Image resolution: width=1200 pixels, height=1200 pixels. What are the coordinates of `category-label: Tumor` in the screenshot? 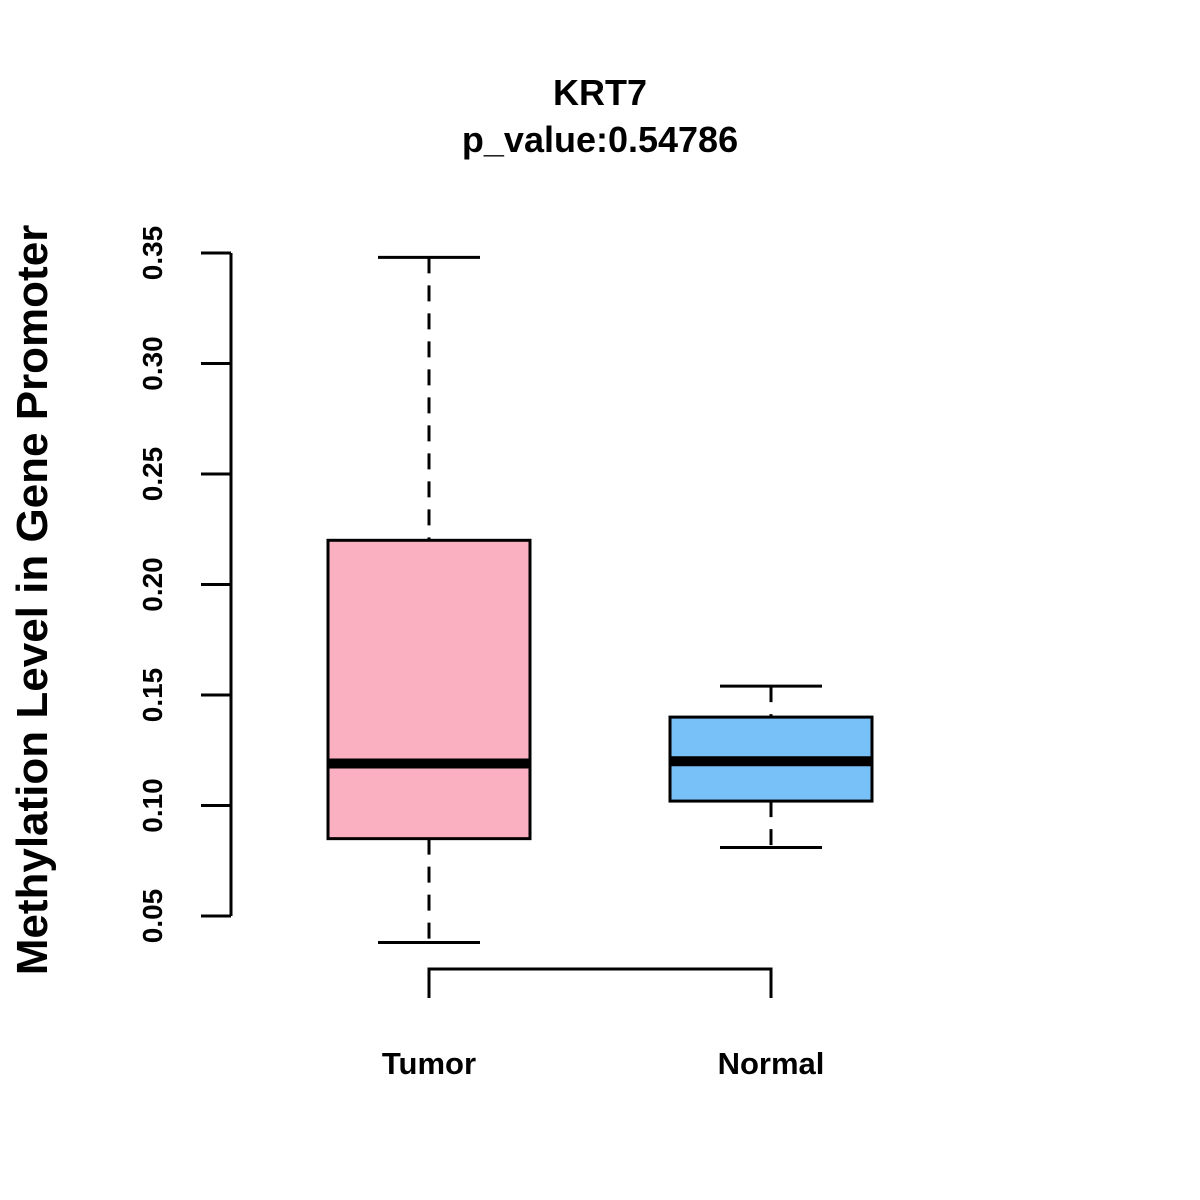 It's located at (429, 1063).